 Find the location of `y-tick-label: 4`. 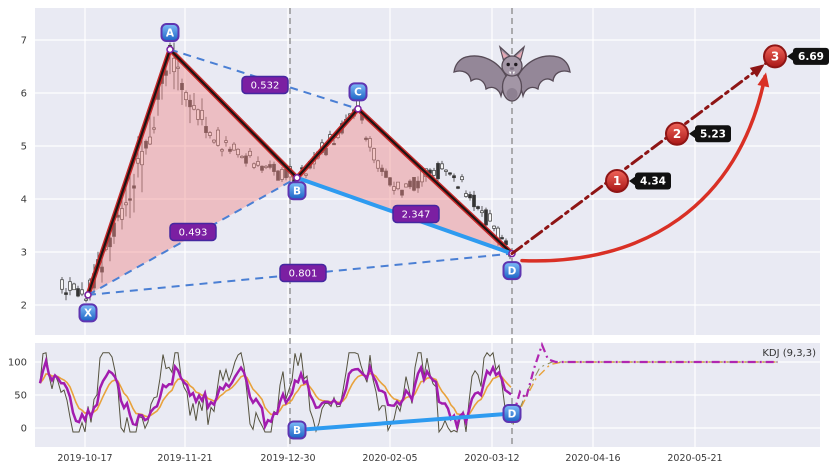

y-tick-label: 4 is located at coordinates (24, 200).